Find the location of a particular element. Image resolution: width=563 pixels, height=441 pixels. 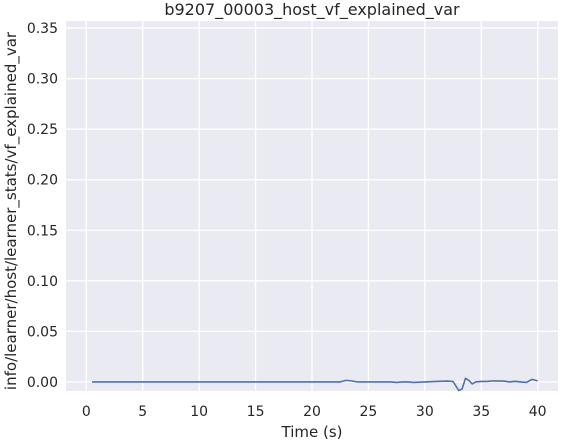

x-tick-label: 0 is located at coordinates (86, 412).